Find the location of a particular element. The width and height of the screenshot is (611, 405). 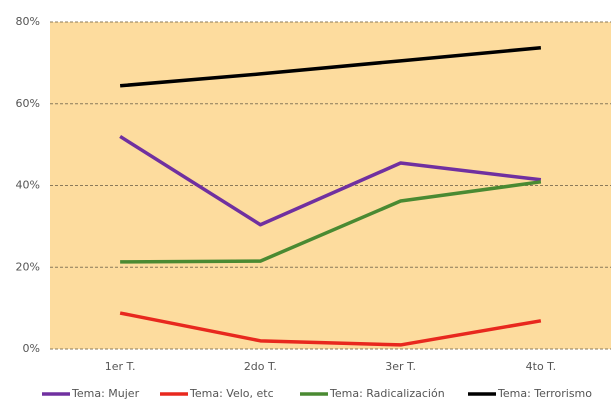

x-tick-label: 4to T. is located at coordinates (541, 366).